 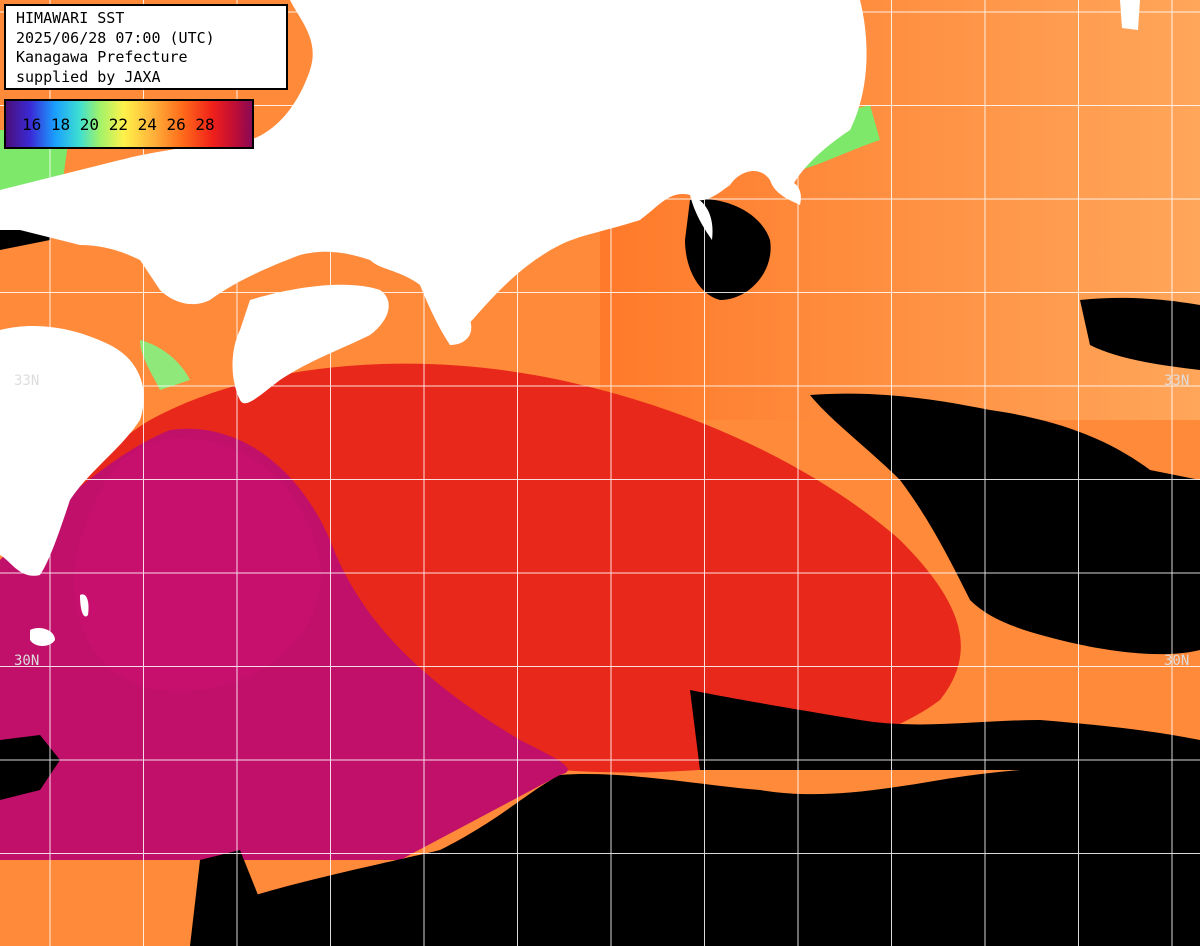 I want to click on cloud-bottom-left, so click(x=225, y=898).